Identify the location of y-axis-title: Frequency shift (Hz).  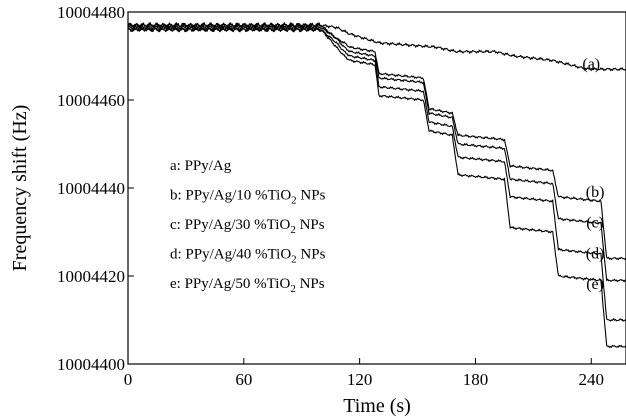
(20, 188).